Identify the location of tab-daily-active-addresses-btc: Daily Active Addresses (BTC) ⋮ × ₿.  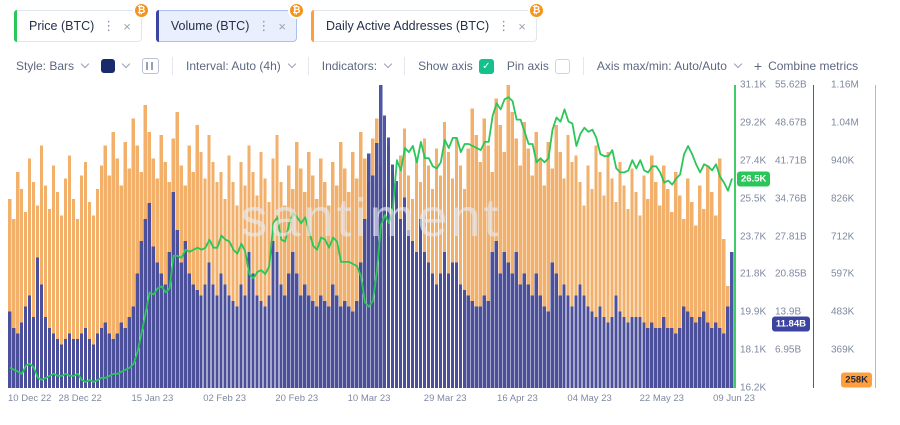
(427, 22).